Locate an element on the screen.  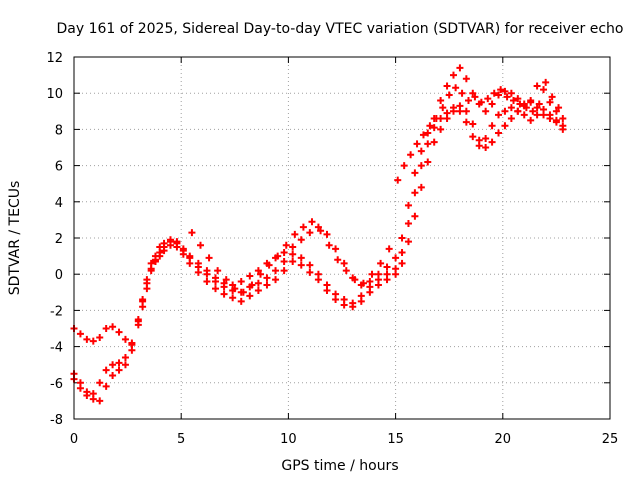
y-tick-label: 2 is located at coordinates (59, 239).